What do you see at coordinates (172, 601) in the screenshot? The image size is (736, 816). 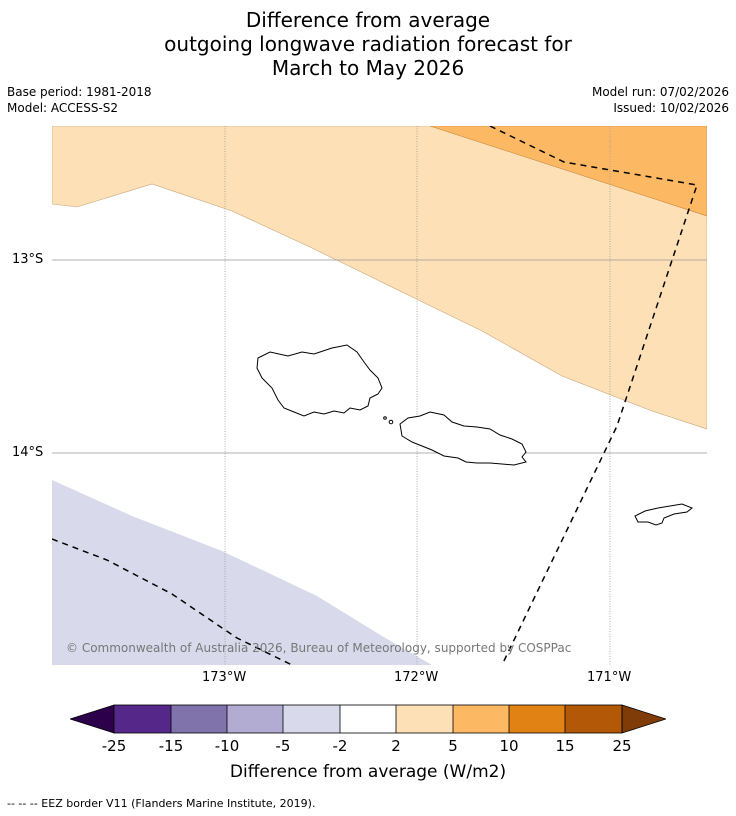 I see `eez-border-southwest` at bounding box center [172, 601].